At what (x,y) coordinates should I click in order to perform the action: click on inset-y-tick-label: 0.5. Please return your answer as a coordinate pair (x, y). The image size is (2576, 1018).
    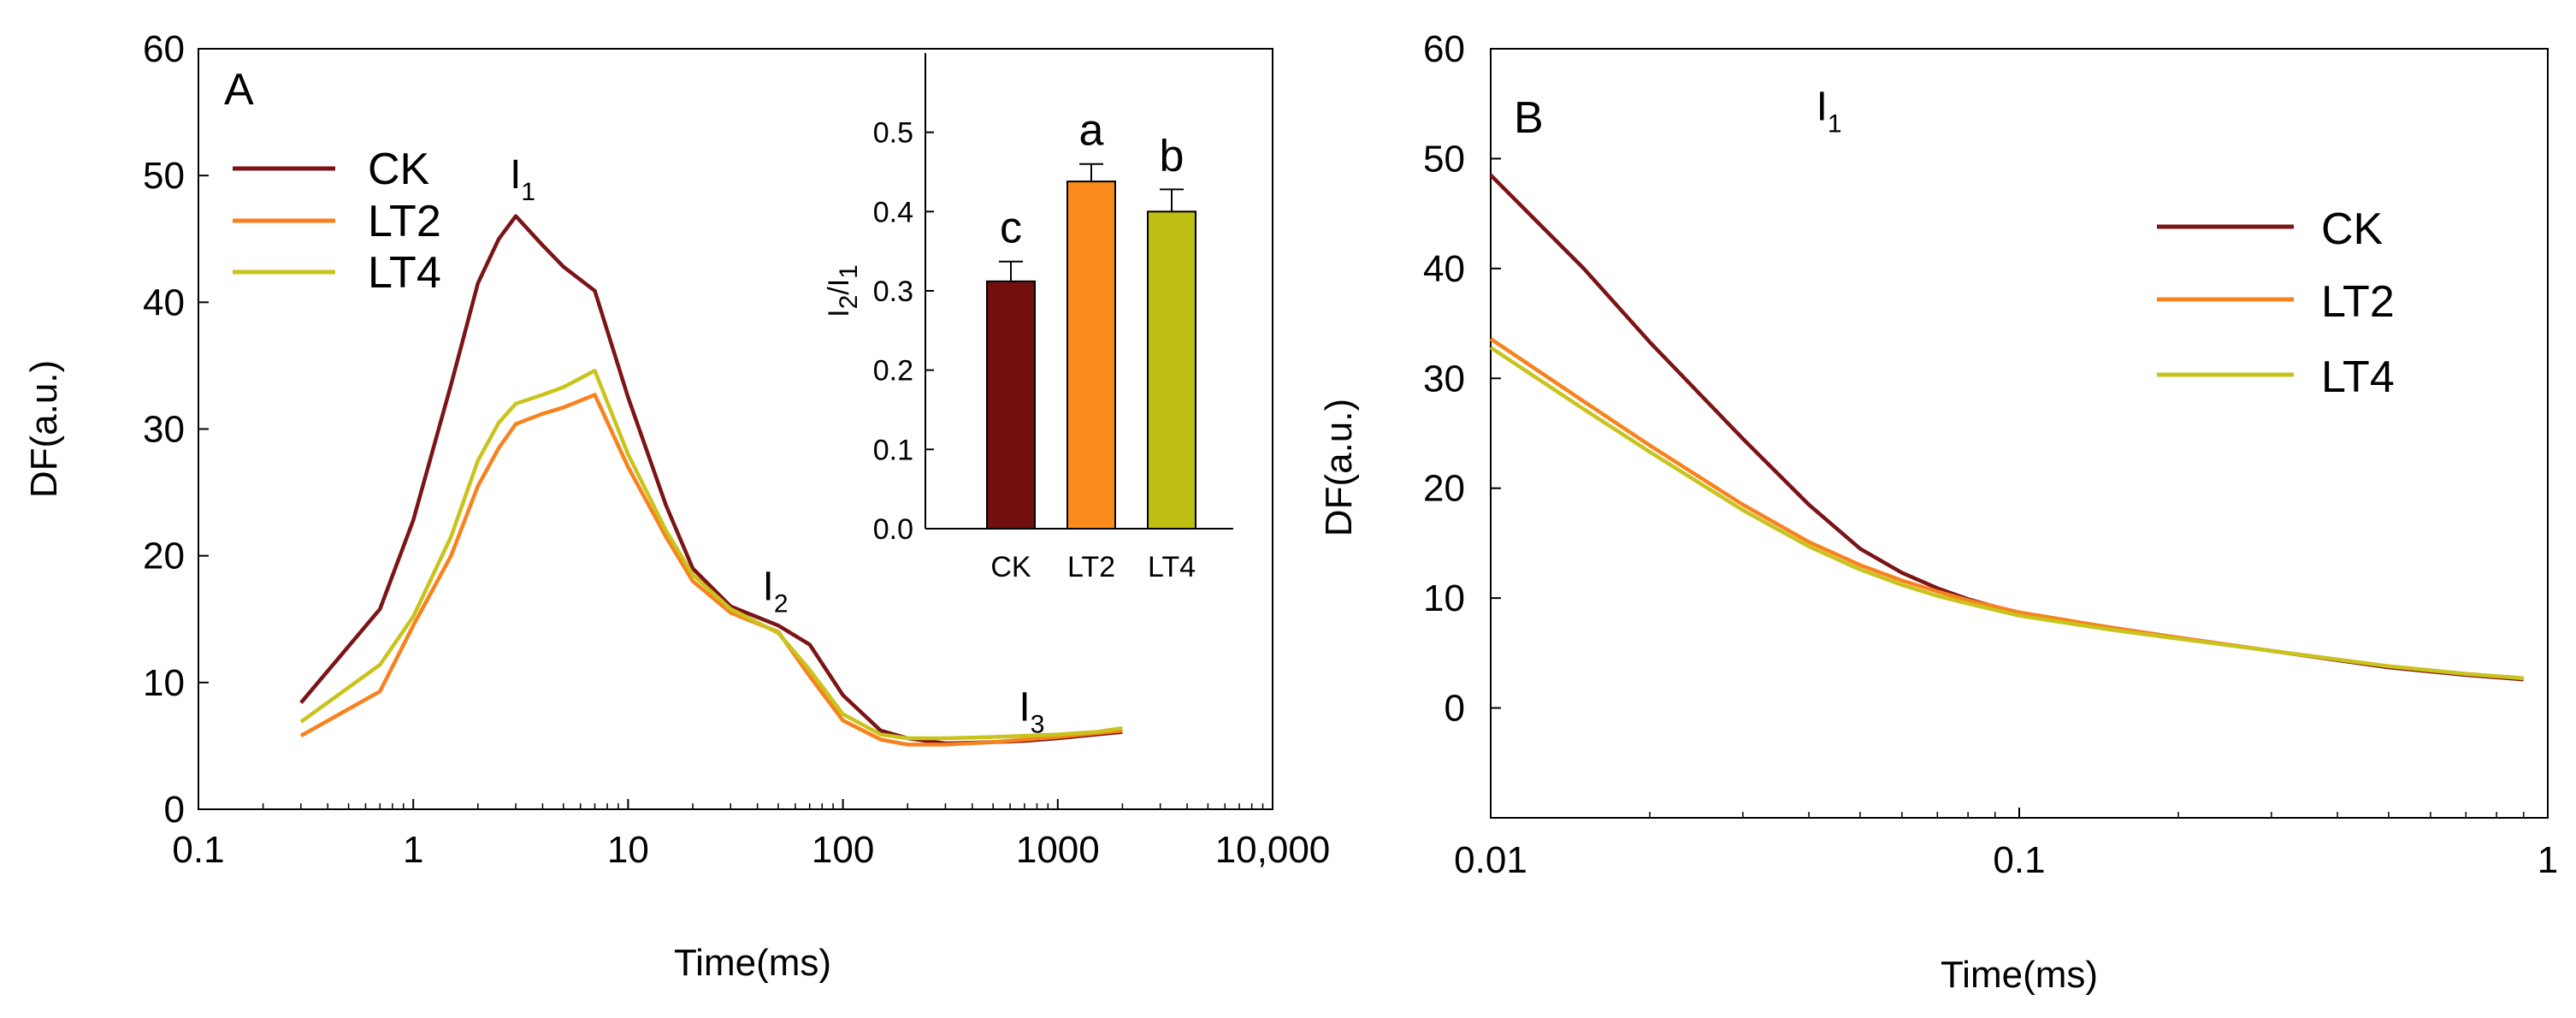
    Looking at the image, I should click on (893, 133).